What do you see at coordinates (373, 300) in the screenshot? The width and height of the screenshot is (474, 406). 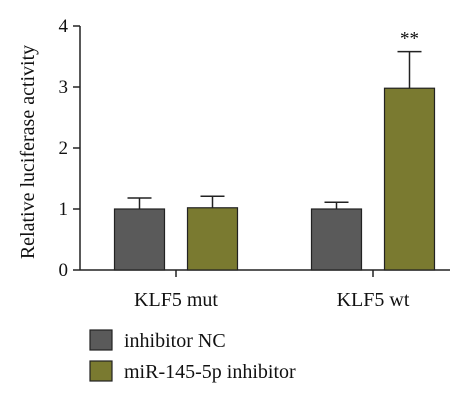 I see `x-category-label: KLF5 wt` at bounding box center [373, 300].